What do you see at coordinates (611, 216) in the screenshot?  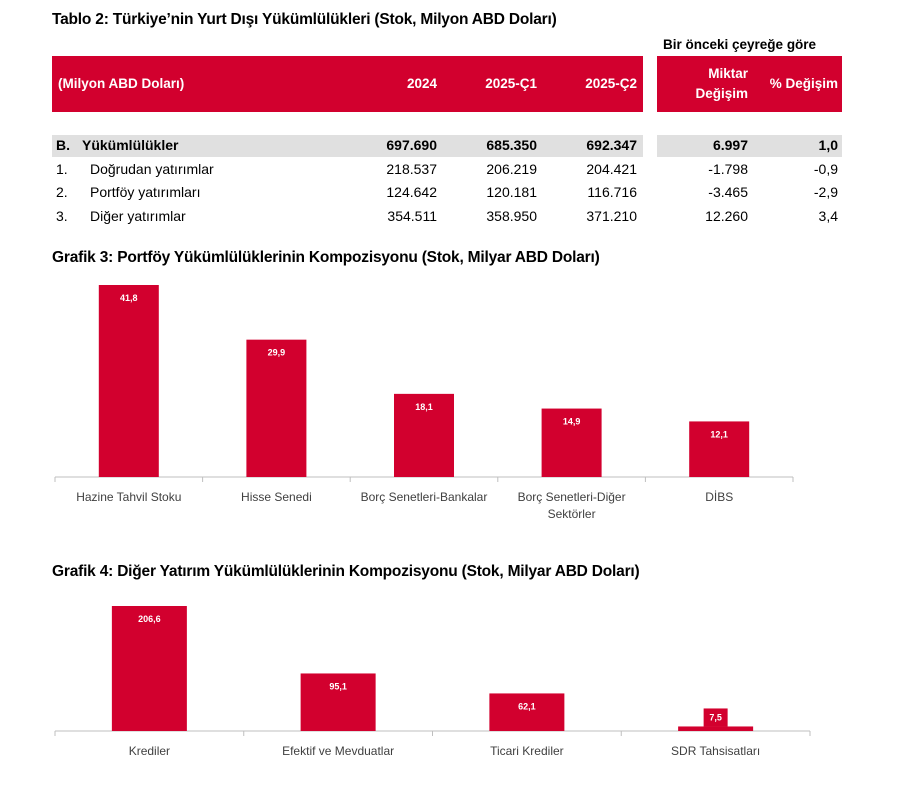 I see `row-value: 371.210` at bounding box center [611, 216].